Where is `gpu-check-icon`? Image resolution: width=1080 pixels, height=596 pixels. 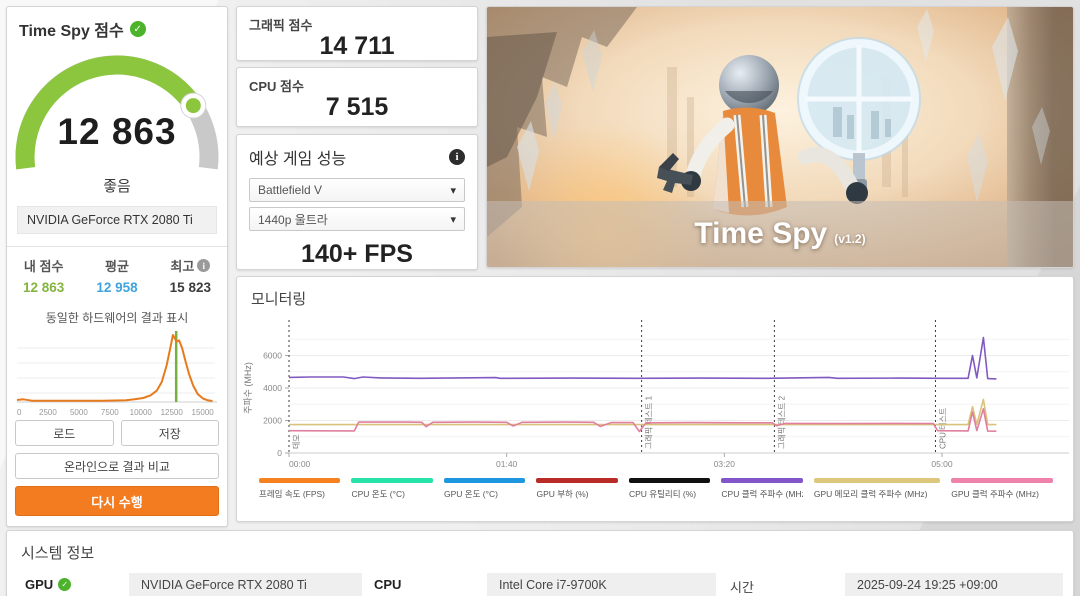 gpu-check-icon is located at coordinates (65, 584).